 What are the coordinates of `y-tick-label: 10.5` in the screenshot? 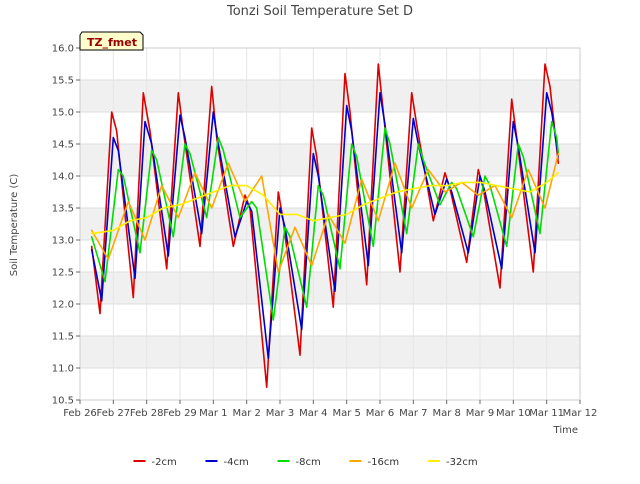 It's located at (63, 401).